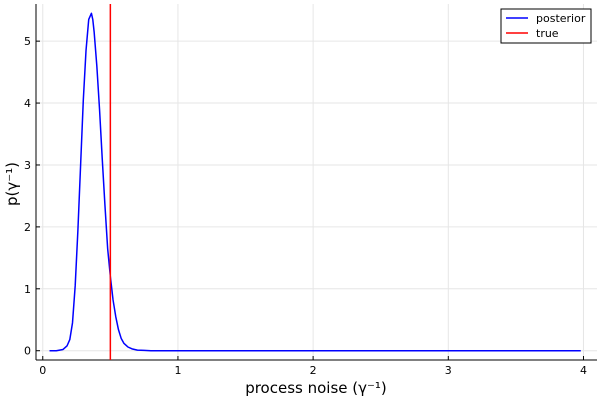 Image resolution: width=600 pixels, height=400 pixels. I want to click on y-tick-label: 1, so click(27, 289).